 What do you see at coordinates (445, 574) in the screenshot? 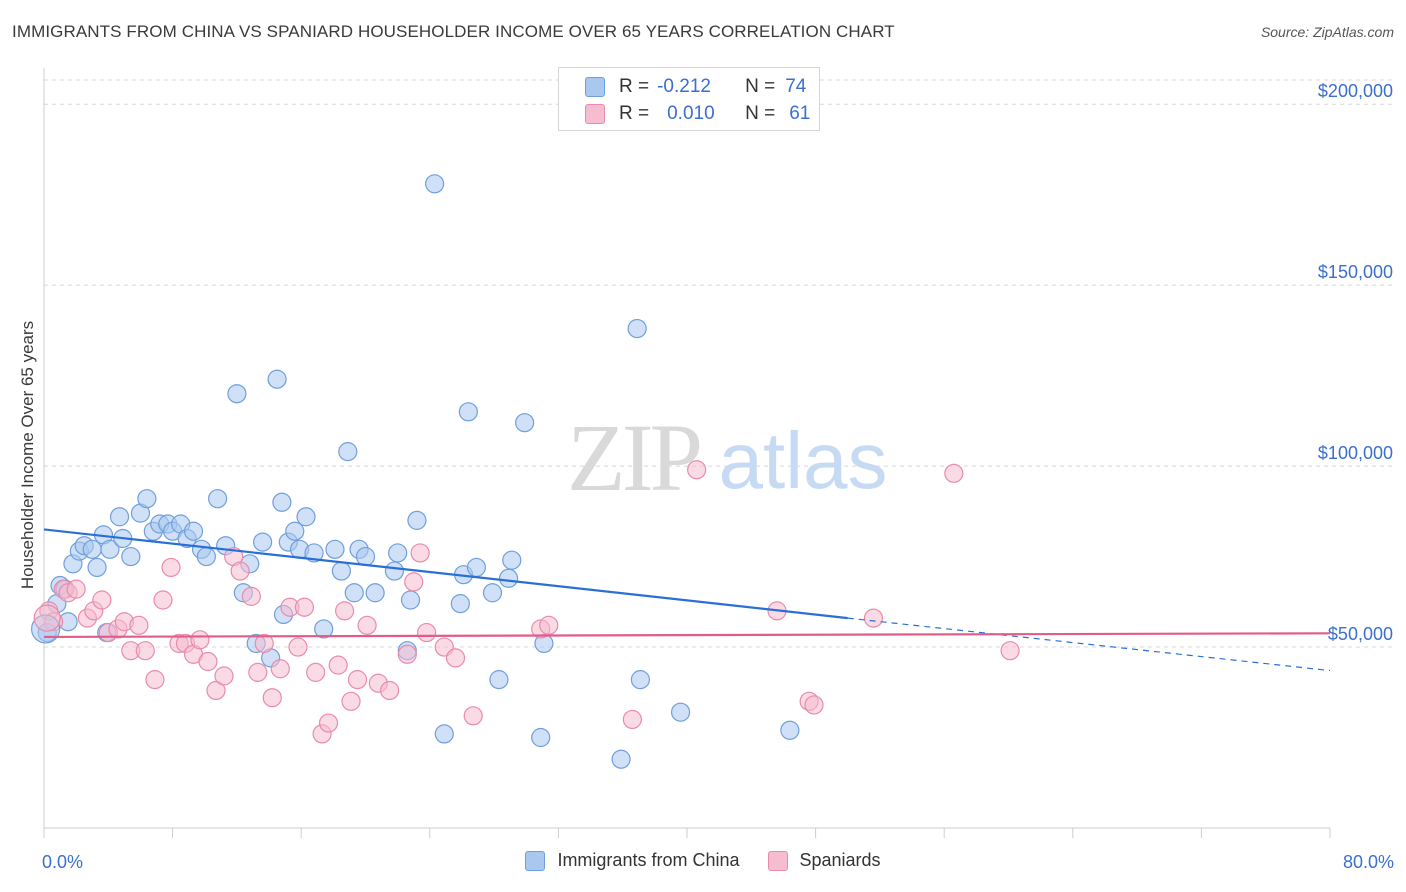
I see `china-trend-line` at bounding box center [445, 574].